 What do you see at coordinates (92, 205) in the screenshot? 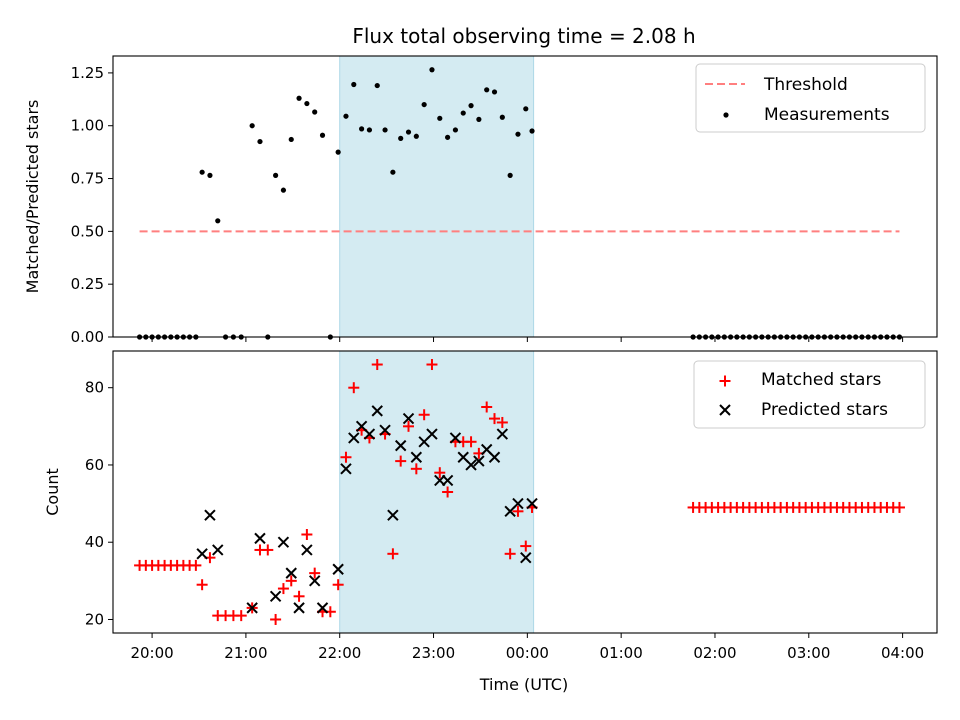
I see `top-panel-y-ticks: 0.00 0.25 0.50 0.75 1.00 1.25` at bounding box center [92, 205].